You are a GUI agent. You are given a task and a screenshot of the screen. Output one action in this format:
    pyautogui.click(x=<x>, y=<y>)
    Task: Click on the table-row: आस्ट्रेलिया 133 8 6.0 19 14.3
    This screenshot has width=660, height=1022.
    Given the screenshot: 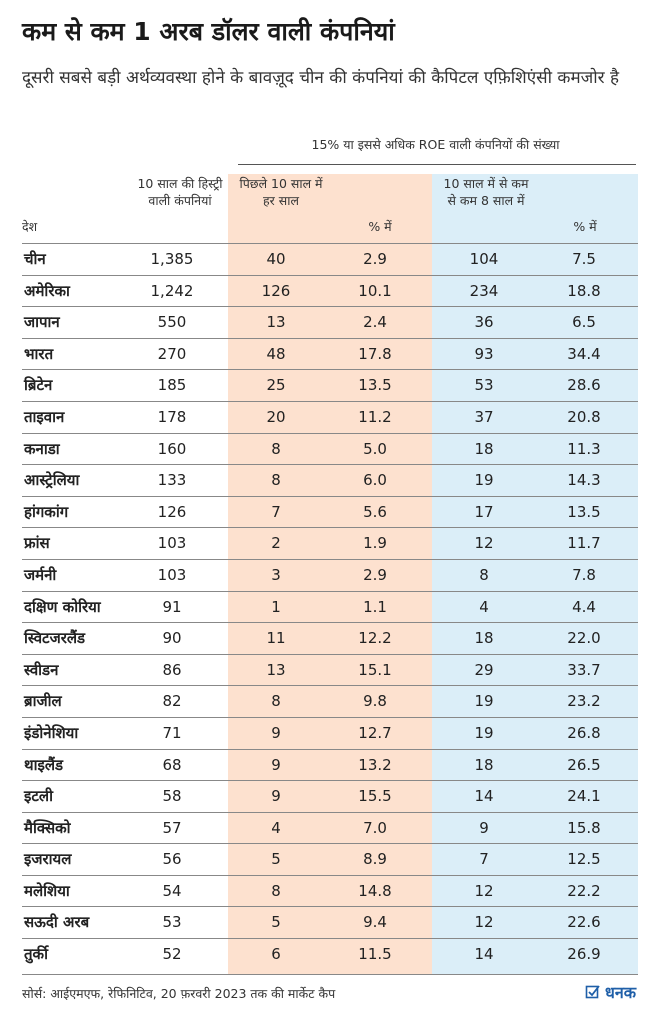 What is the action you would take?
    pyautogui.click(x=330, y=480)
    